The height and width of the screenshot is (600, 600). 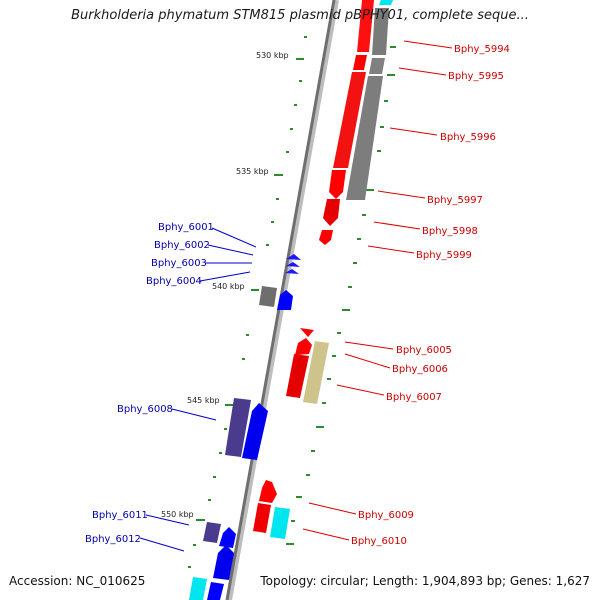 I want to click on gene-label-bphy-5996: Bphy_5996, so click(x=468, y=137).